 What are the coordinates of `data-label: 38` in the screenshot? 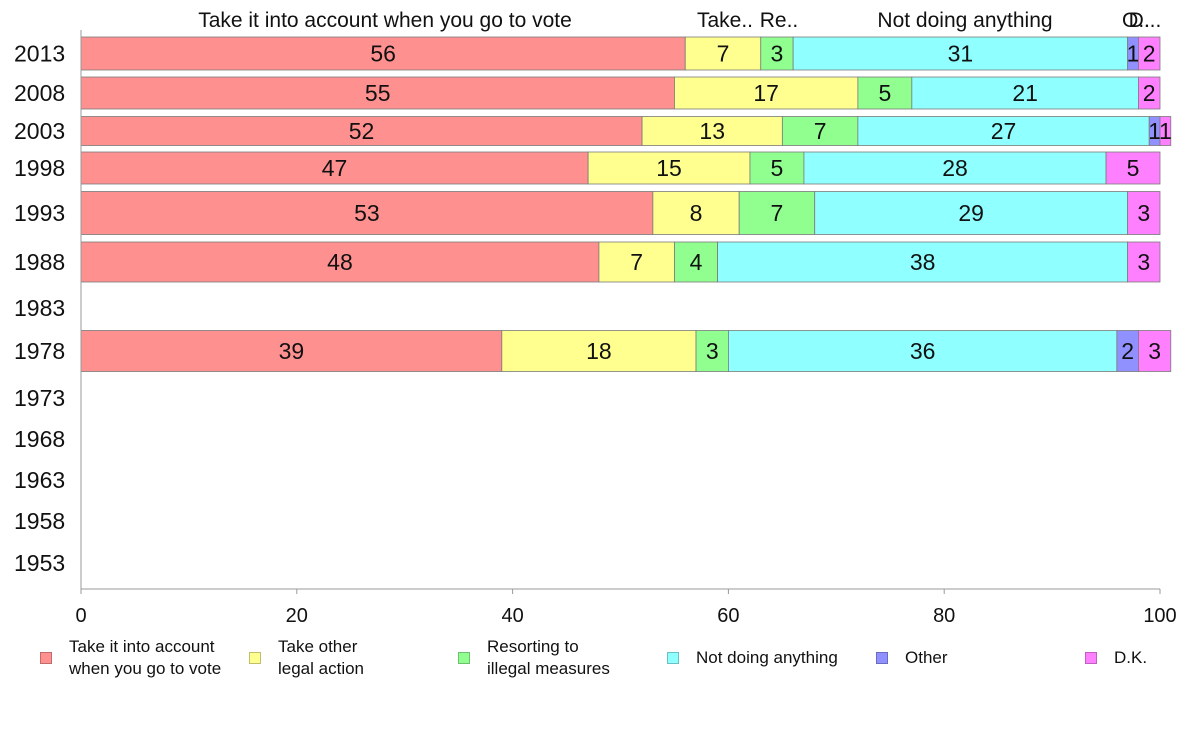 It's located at (923, 262).